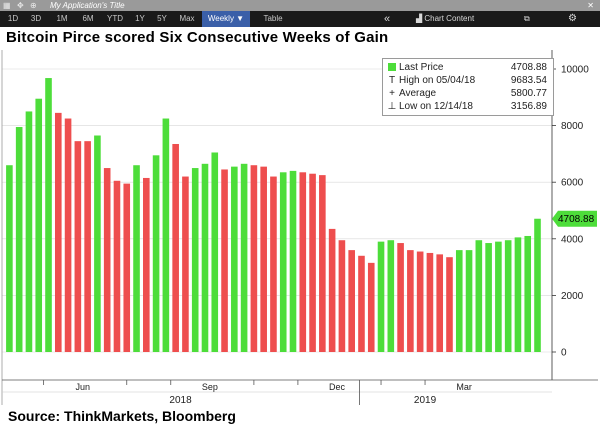  What do you see at coordinates (575, 70) in the screenshot?
I see `y-tick-label: 10000` at bounding box center [575, 70].